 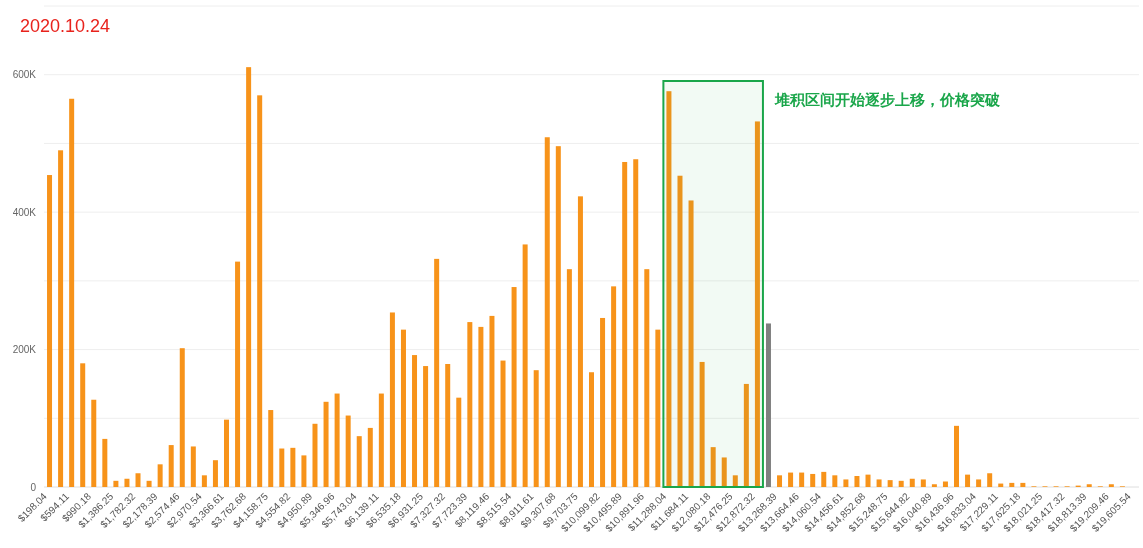 What do you see at coordinates (887, 99) in the screenshot?
I see `band-label: 堆积区间开始逐步上移，价格突破` at bounding box center [887, 99].